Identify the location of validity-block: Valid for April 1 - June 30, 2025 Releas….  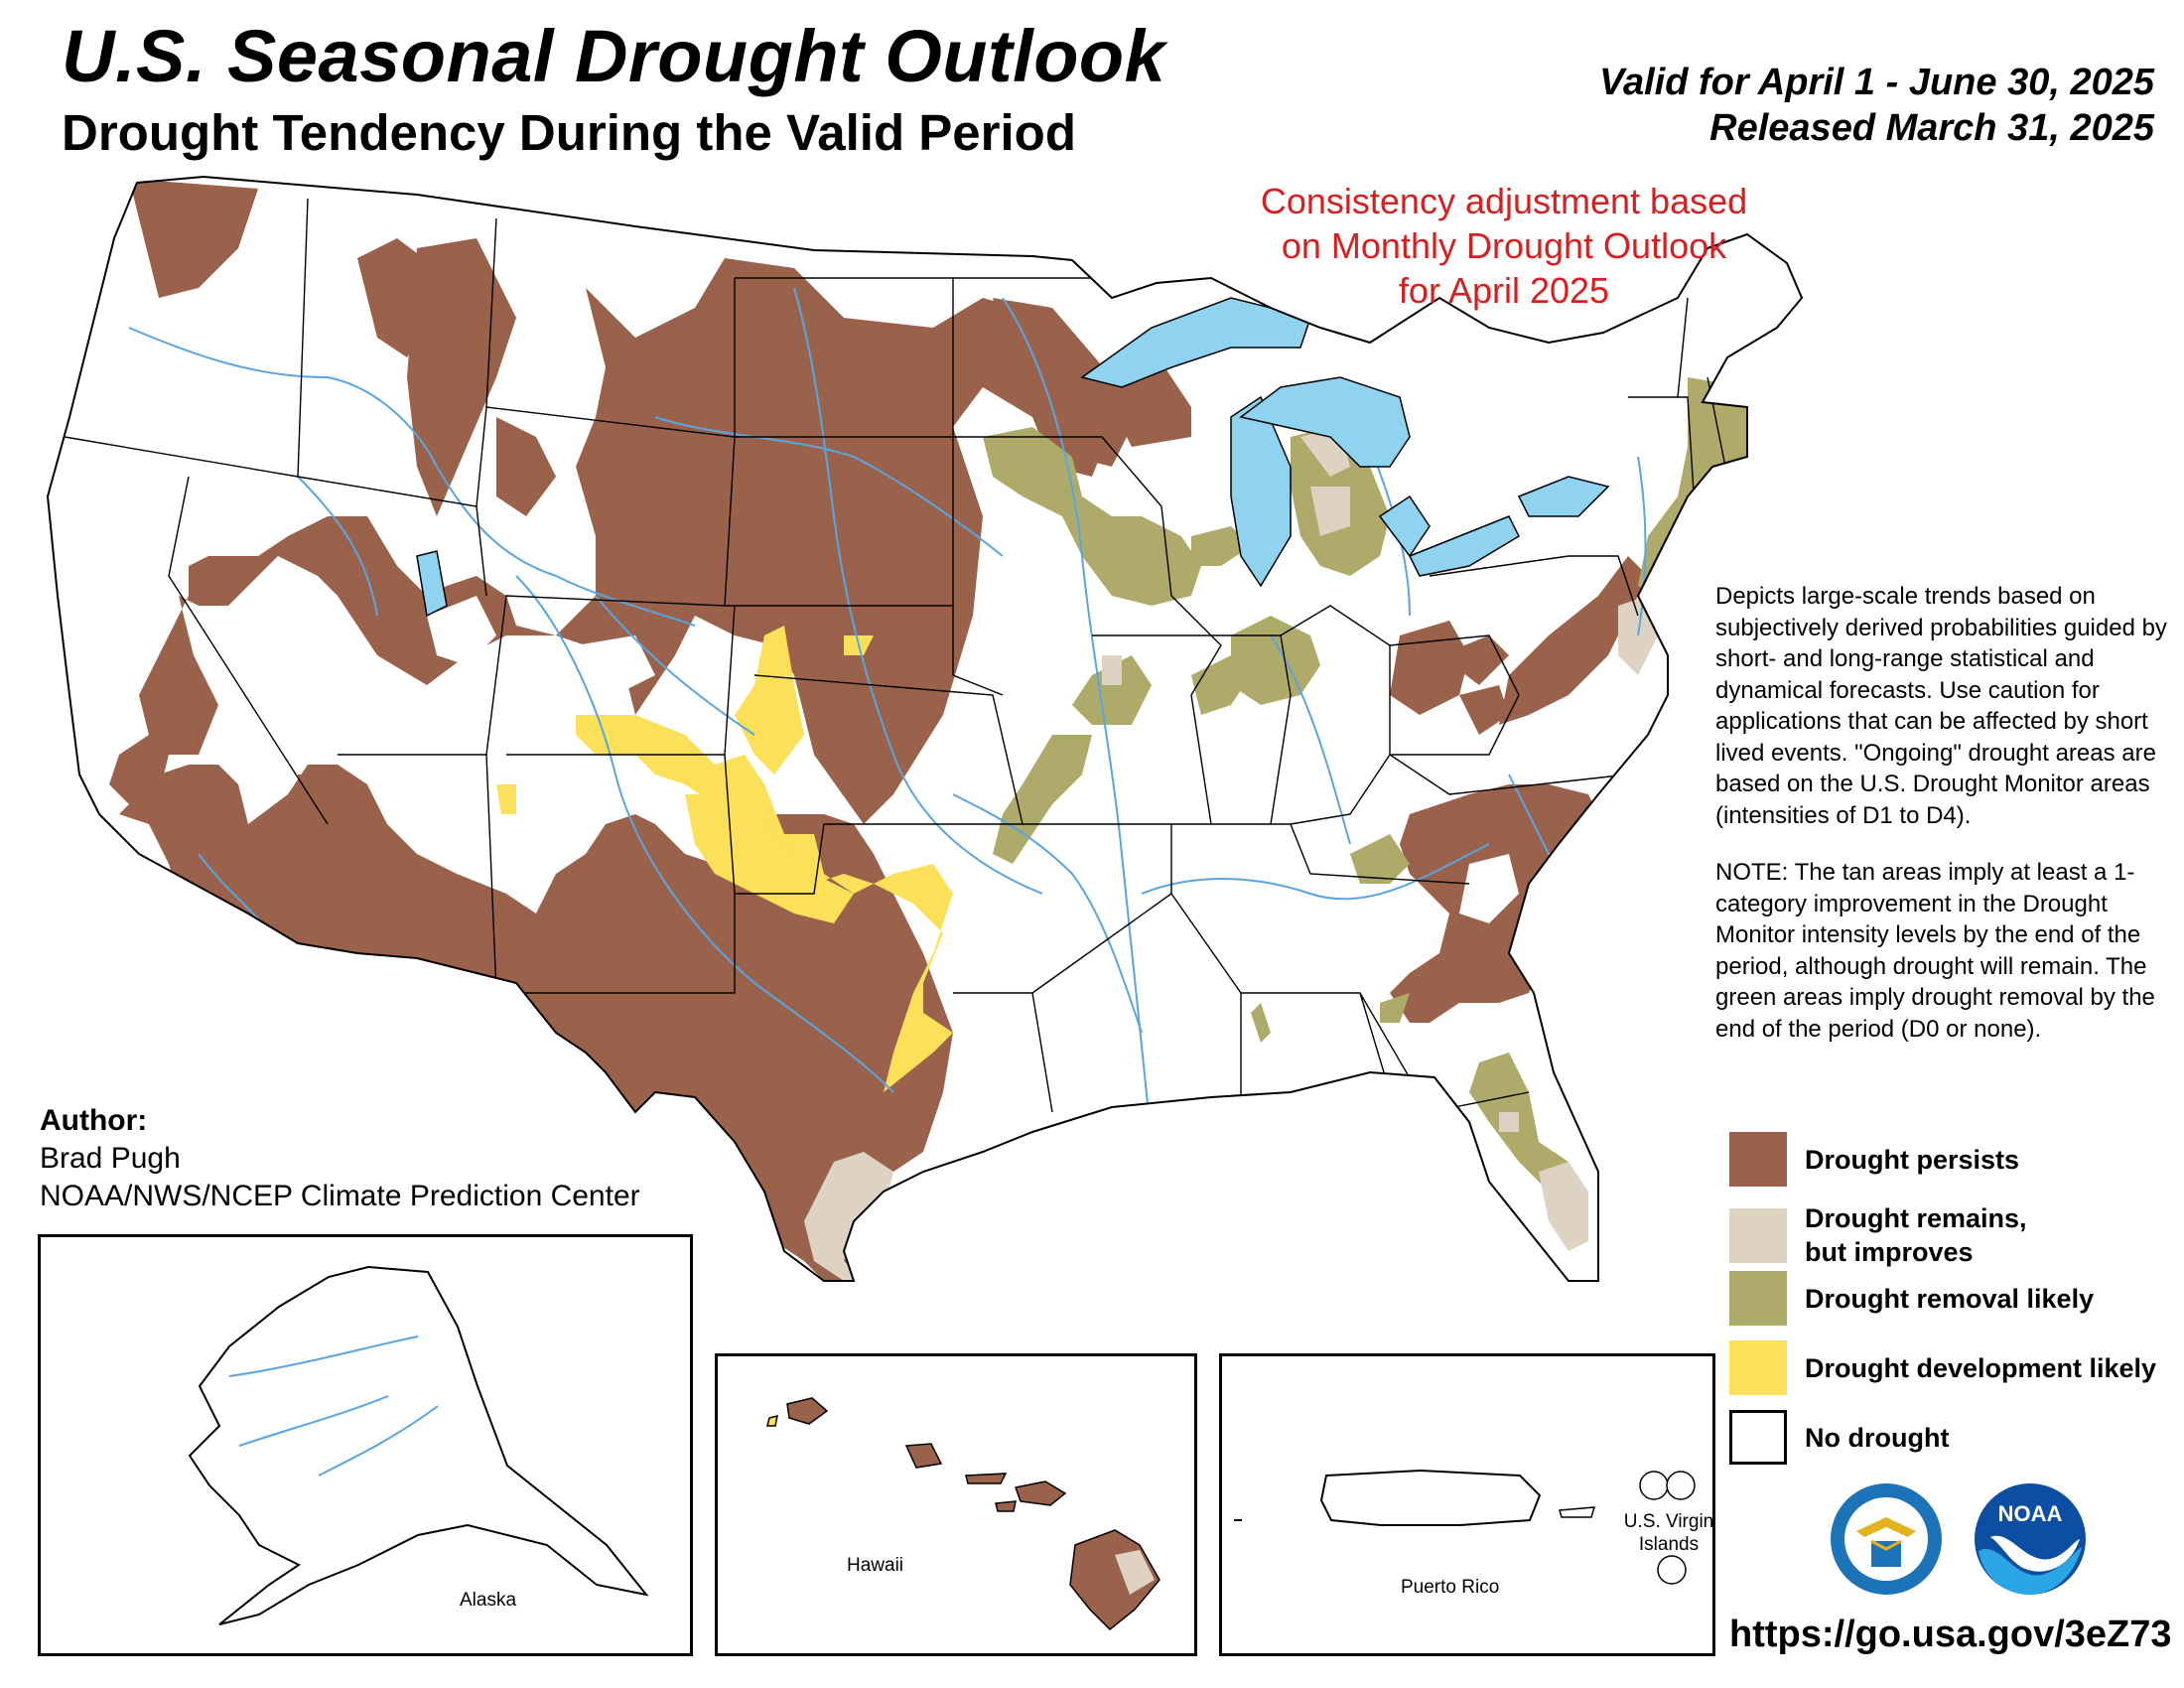
(1876, 105).